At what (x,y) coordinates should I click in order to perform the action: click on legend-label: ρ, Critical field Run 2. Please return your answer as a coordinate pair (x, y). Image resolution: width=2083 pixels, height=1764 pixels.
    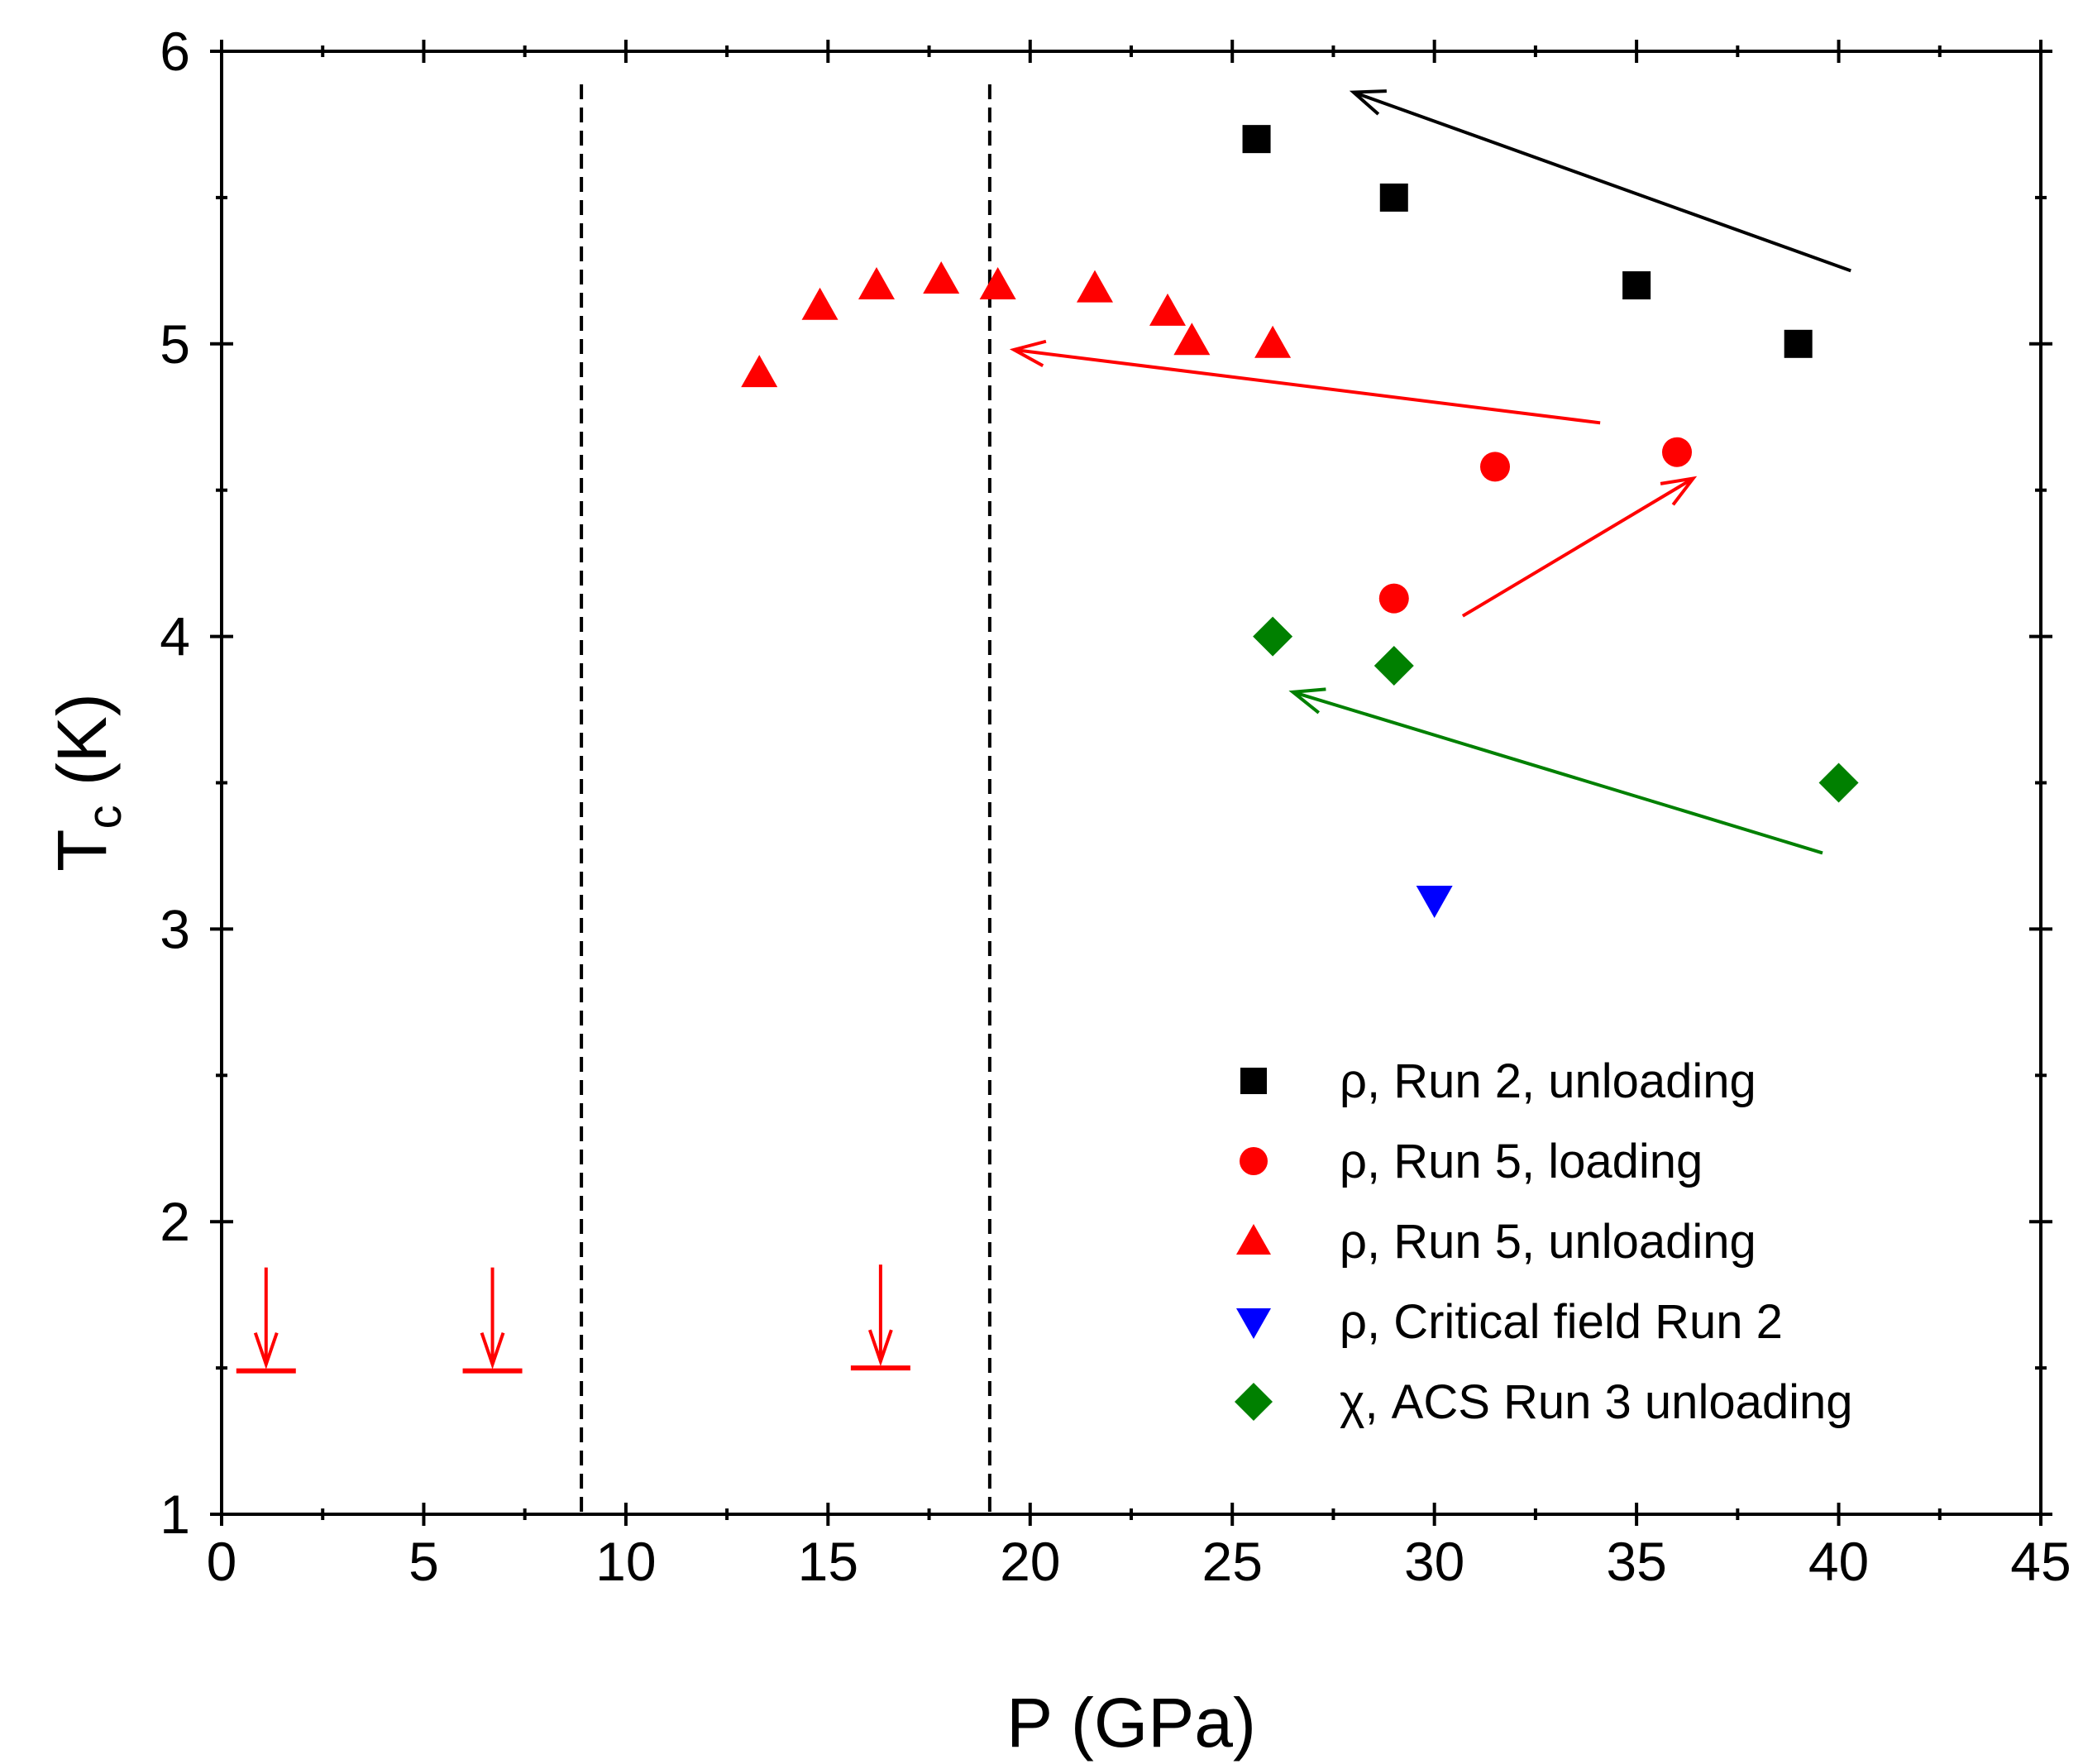
    Looking at the image, I should click on (1561, 1322).